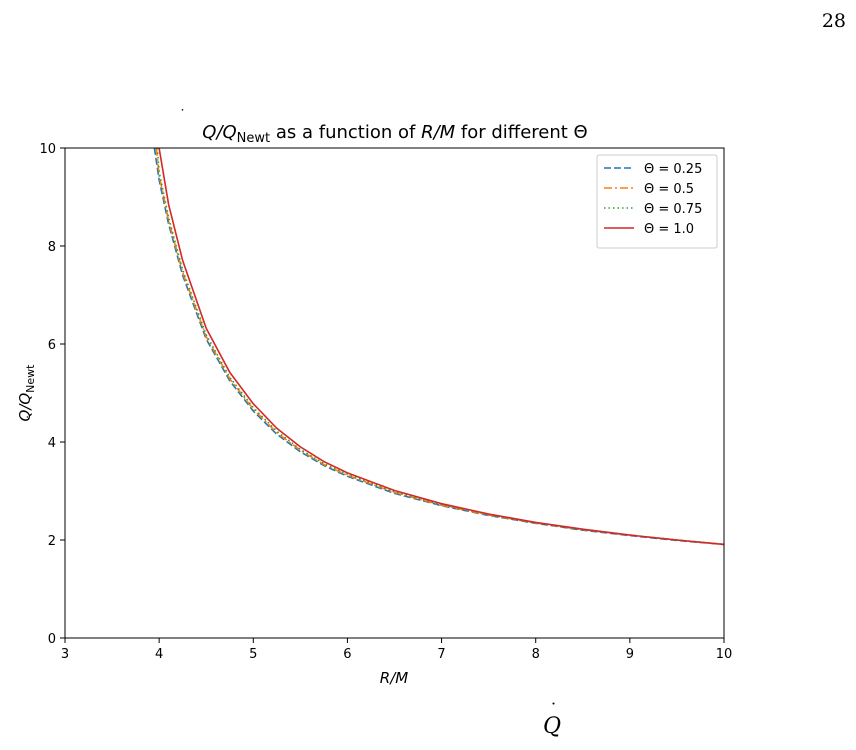 This screenshot has width=856, height=750. I want to click on y-axis: 0 2 4 6 8 10, so click(52, 394).